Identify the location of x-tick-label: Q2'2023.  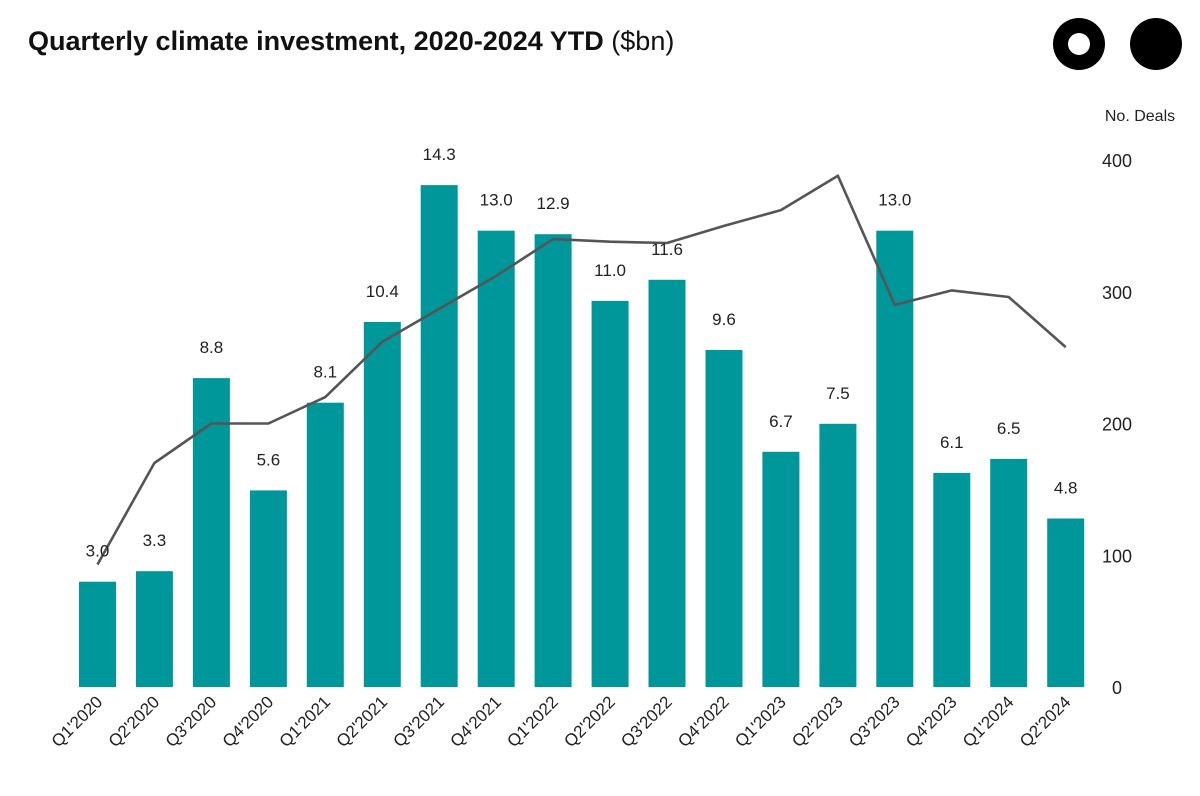
(817, 721).